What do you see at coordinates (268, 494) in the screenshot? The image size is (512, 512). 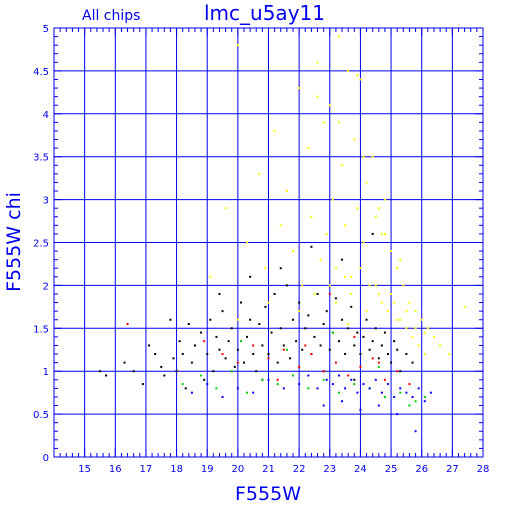 I see `x-axis-label: F555W` at bounding box center [268, 494].